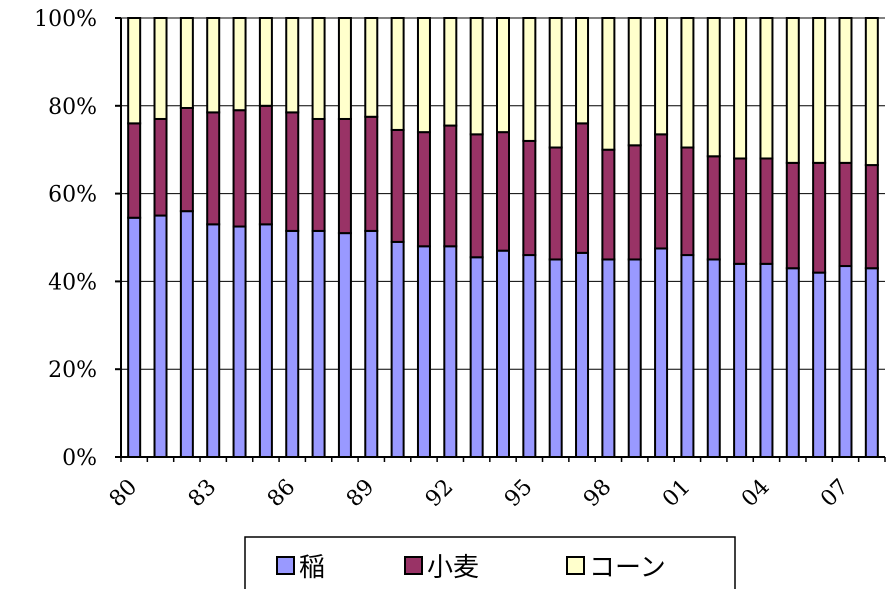  I want to click on x-tick-label: 89, so click(360, 493).